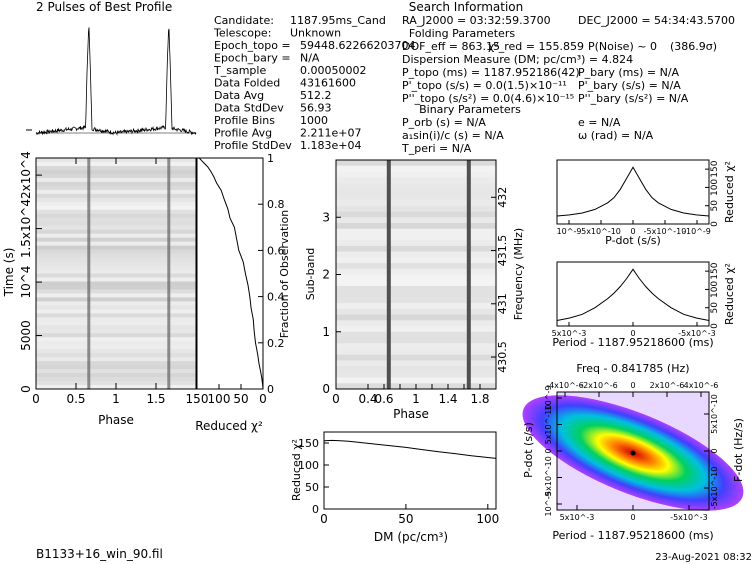  I want to click on candidate-label: Profile StdDev, so click(253, 145).